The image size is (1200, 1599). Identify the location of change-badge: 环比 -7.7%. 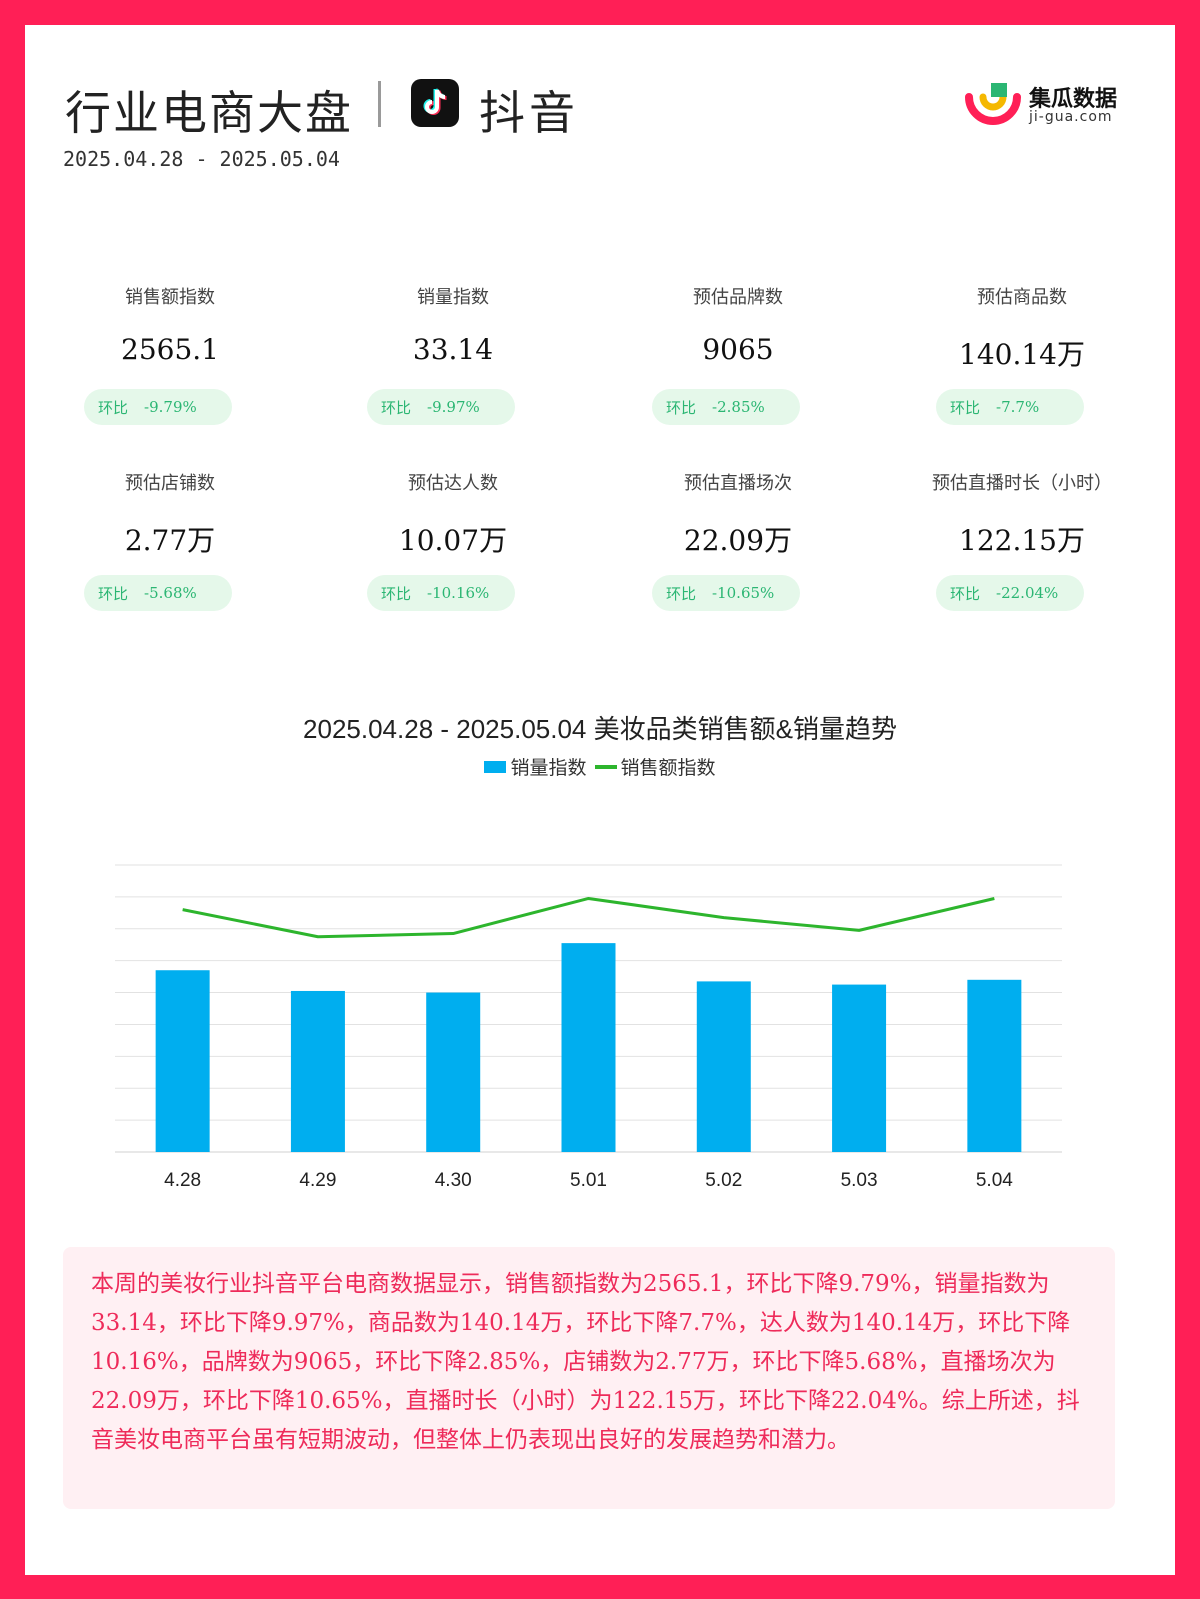
(1010, 407).